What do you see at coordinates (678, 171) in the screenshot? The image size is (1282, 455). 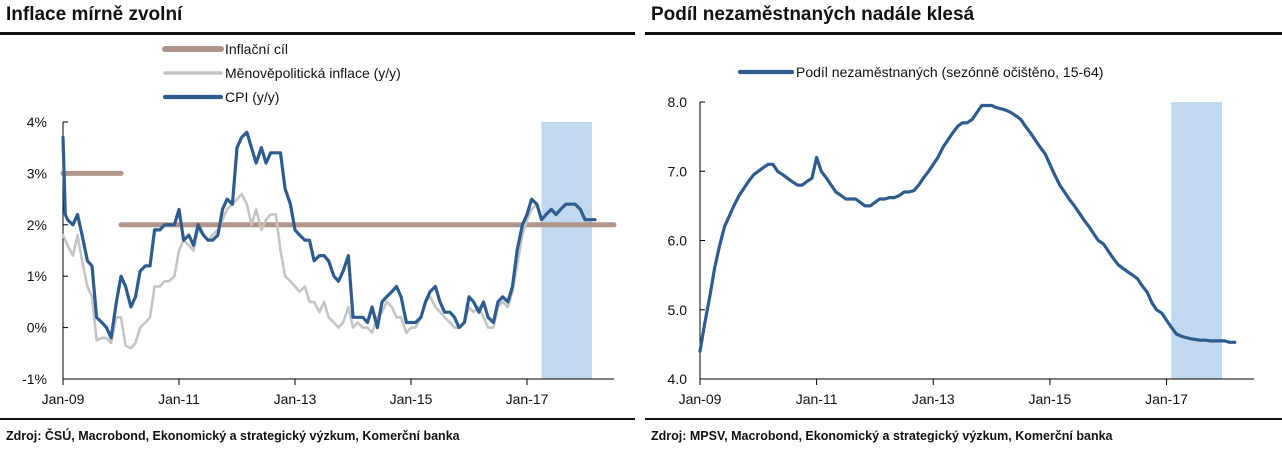 I see `y-tick-label: 7.0` at bounding box center [678, 171].